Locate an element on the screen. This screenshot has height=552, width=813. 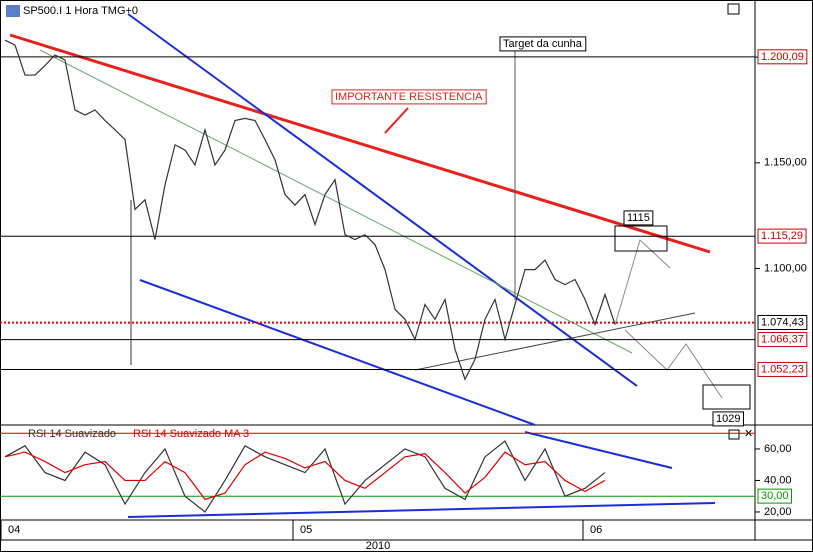
level-label: 1.200,09 is located at coordinates (782, 57).